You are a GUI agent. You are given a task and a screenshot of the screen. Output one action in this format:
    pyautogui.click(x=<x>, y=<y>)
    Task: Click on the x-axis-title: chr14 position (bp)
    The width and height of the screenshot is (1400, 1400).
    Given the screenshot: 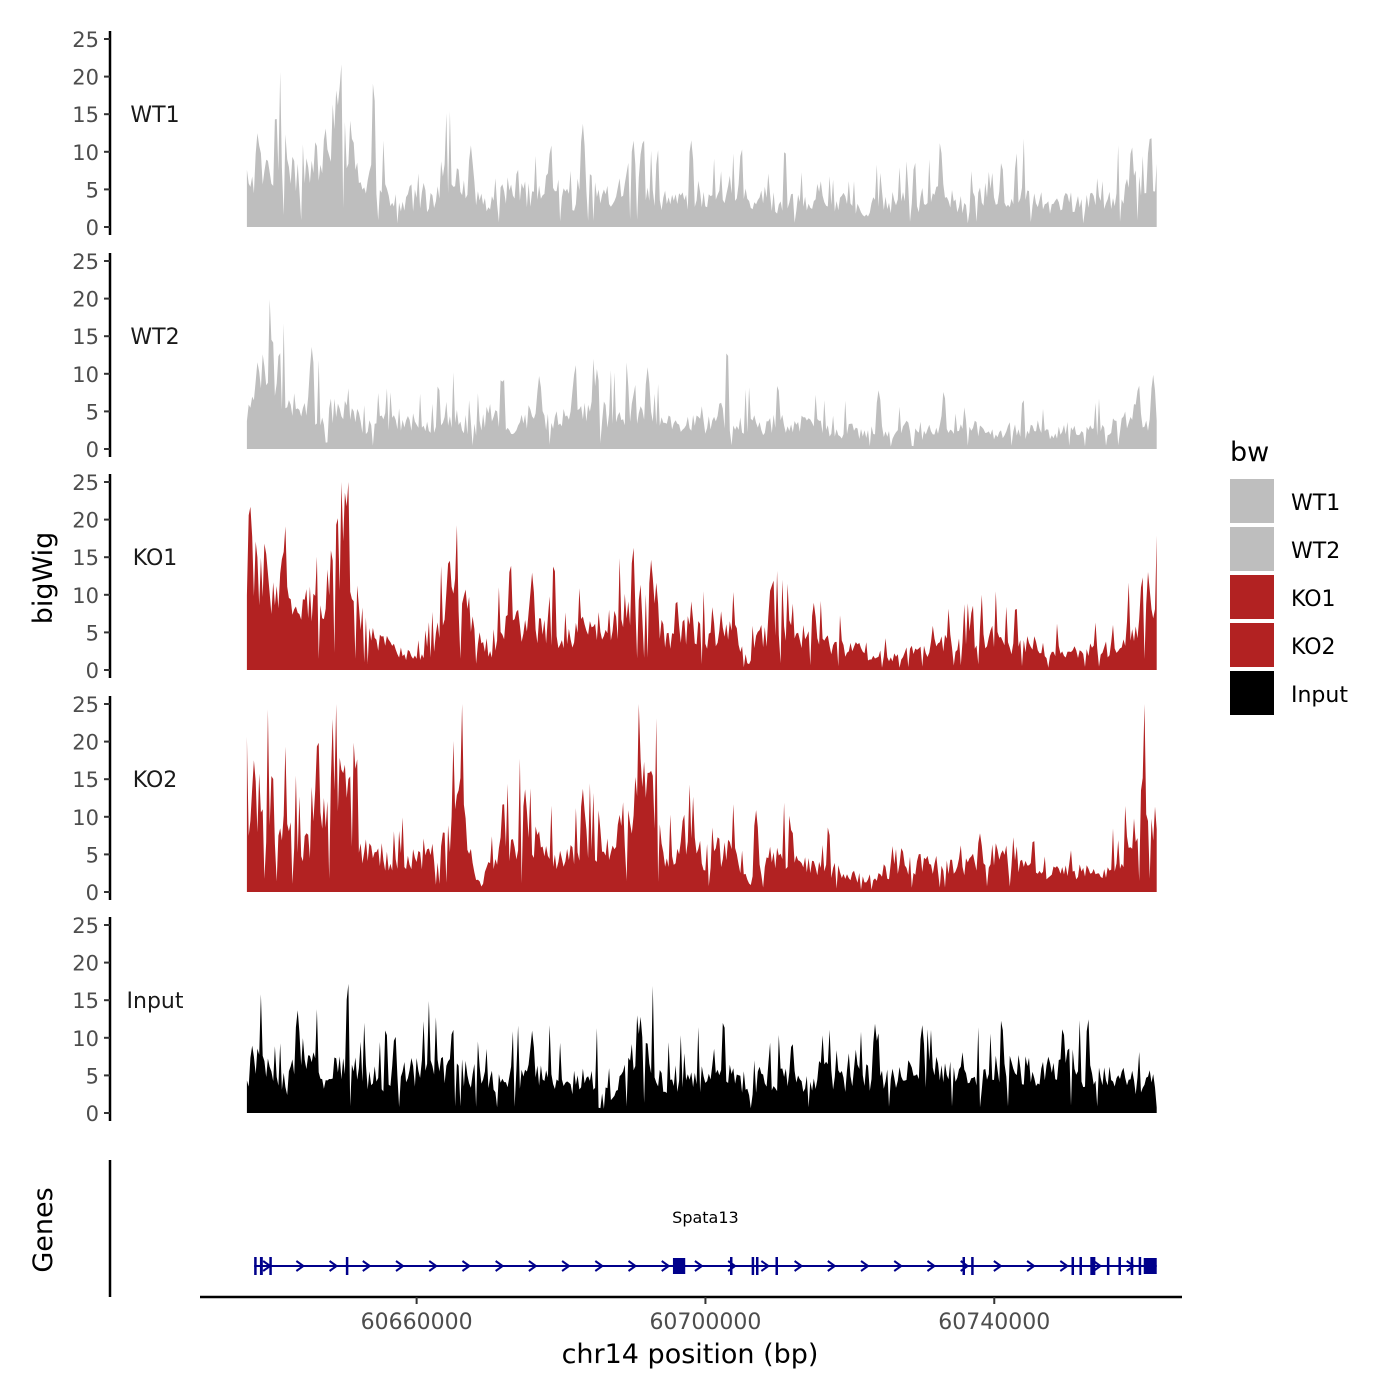 What is the action you would take?
    pyautogui.click(x=690, y=1354)
    